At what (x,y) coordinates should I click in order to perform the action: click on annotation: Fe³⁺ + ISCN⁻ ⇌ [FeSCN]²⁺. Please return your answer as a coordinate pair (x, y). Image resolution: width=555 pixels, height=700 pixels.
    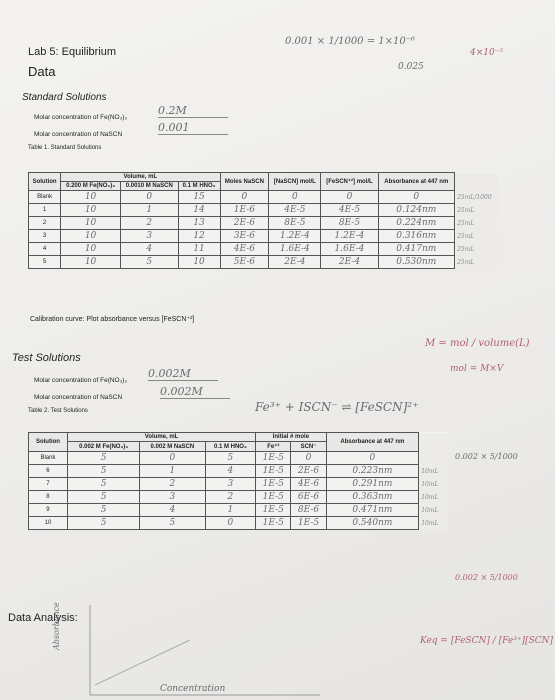
    Looking at the image, I should click on (337, 407).